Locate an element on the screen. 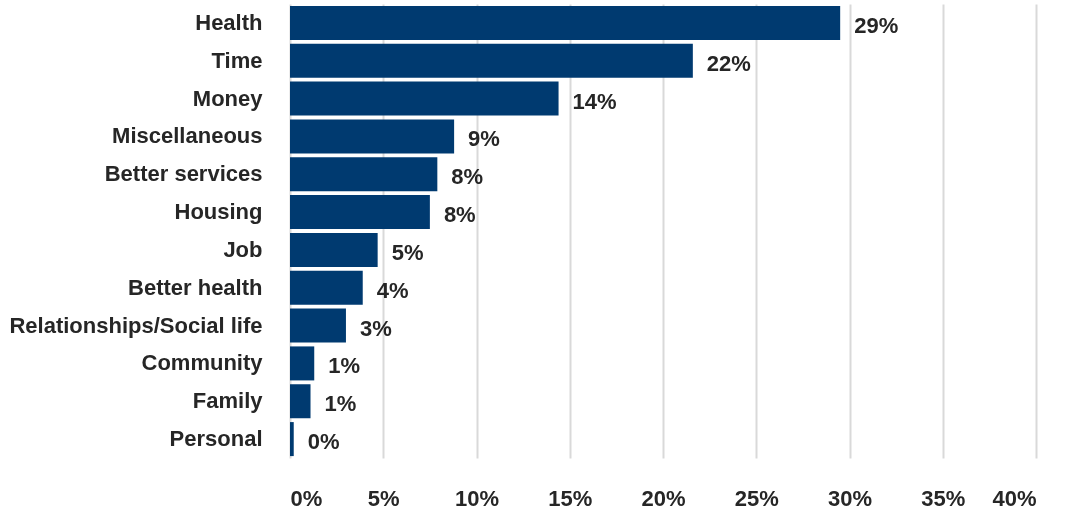 This screenshot has width=1072, height=525. x-tick-label: 5% is located at coordinates (383, 498).